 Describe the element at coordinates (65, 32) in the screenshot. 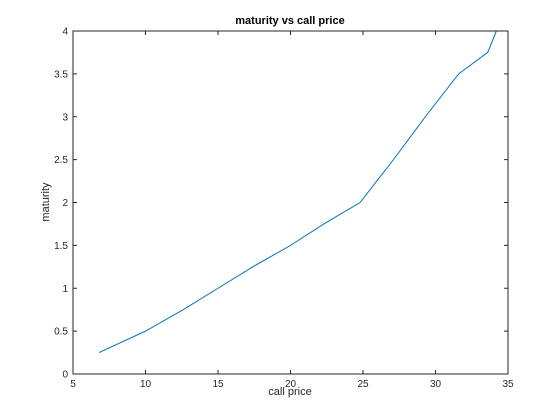

I see `y-tick-label: 4` at that location.